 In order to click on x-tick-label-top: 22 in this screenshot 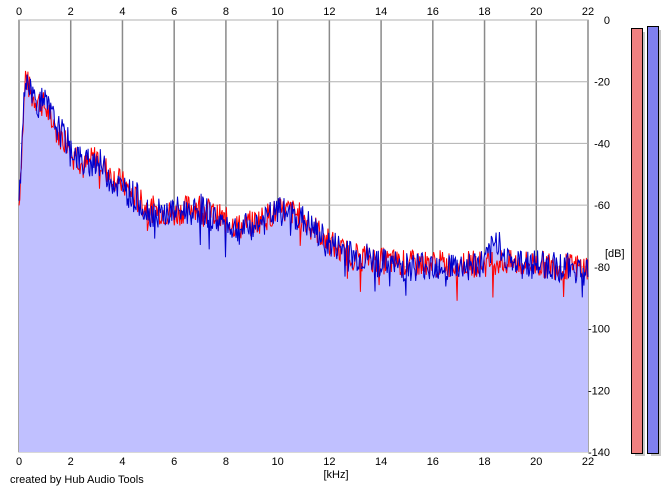, I will do `click(588, 12)`.